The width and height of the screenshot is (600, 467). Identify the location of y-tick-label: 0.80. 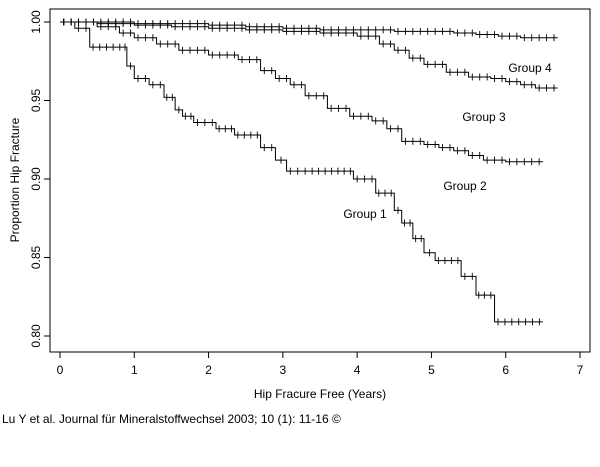
(36, 336).